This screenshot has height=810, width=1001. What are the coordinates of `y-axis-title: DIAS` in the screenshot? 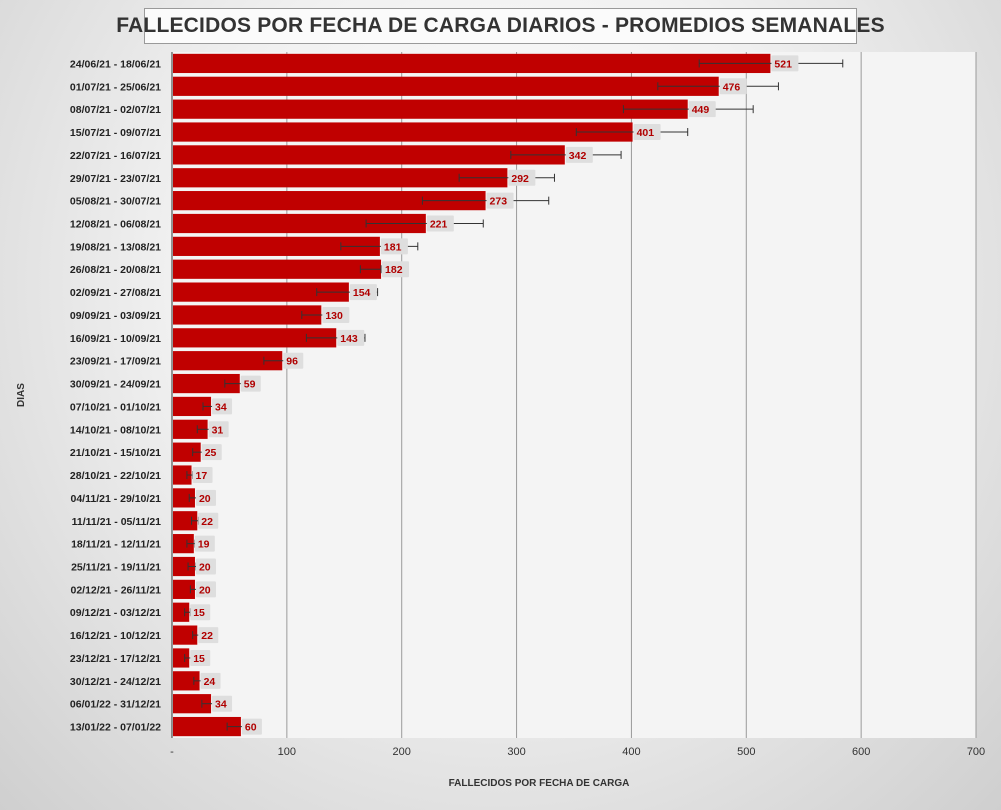 It's located at (21, 395).